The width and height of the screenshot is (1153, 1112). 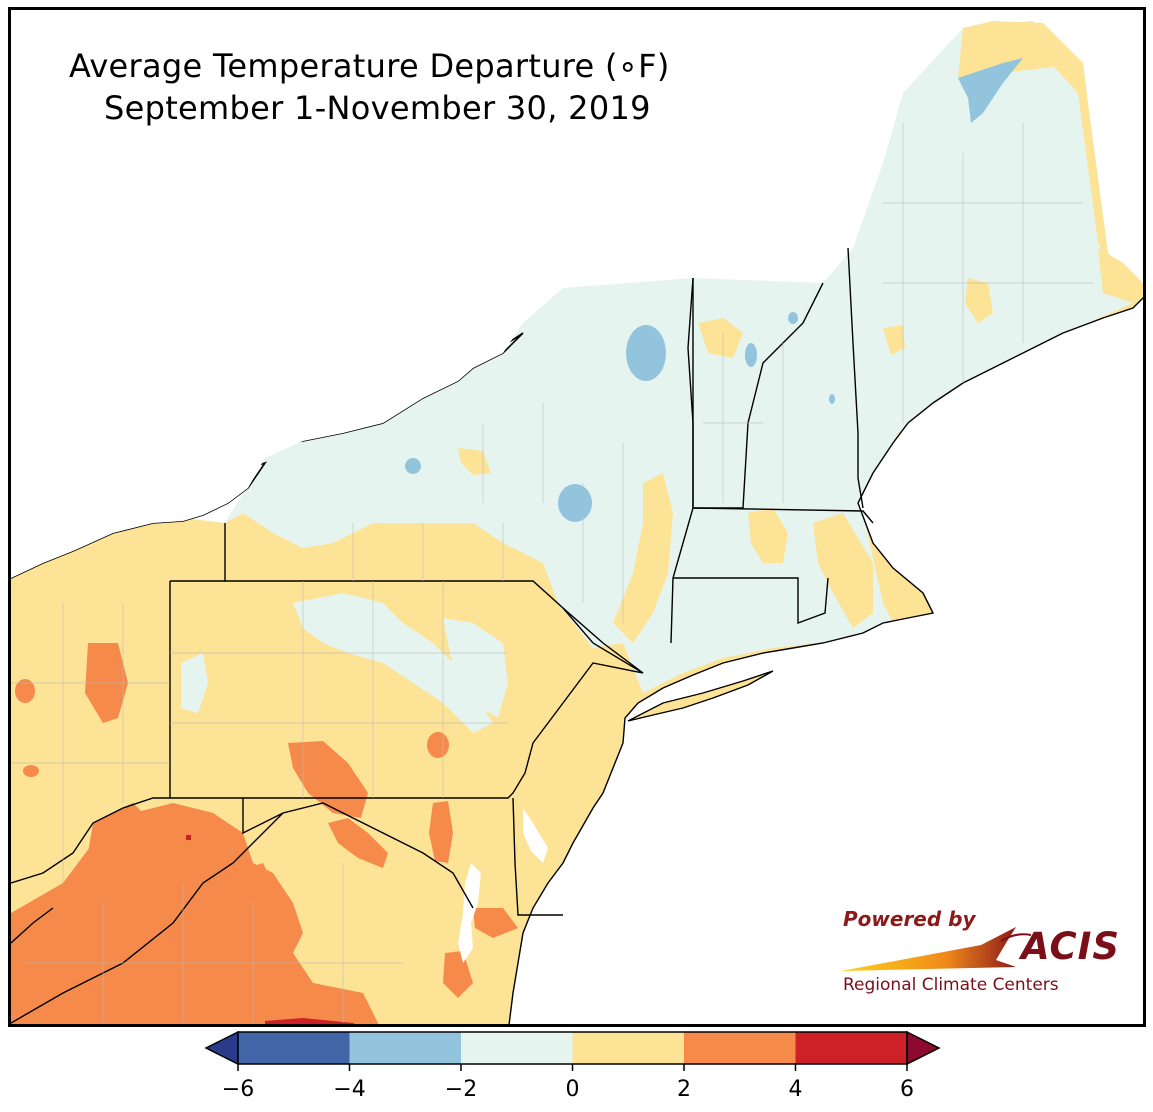 I want to click on region-hot-wv2, so click(x=125, y=838).